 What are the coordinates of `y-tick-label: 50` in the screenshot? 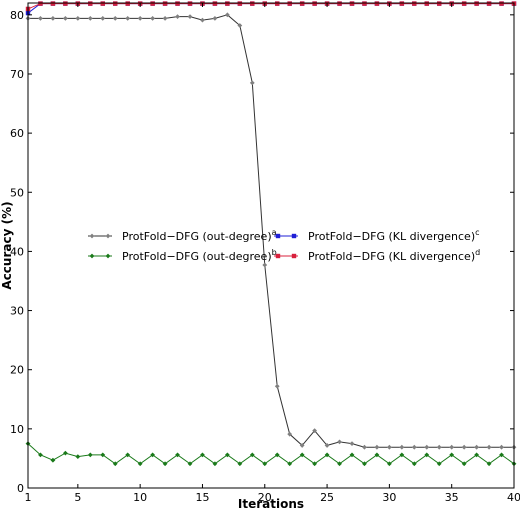 It's located at (17, 192).